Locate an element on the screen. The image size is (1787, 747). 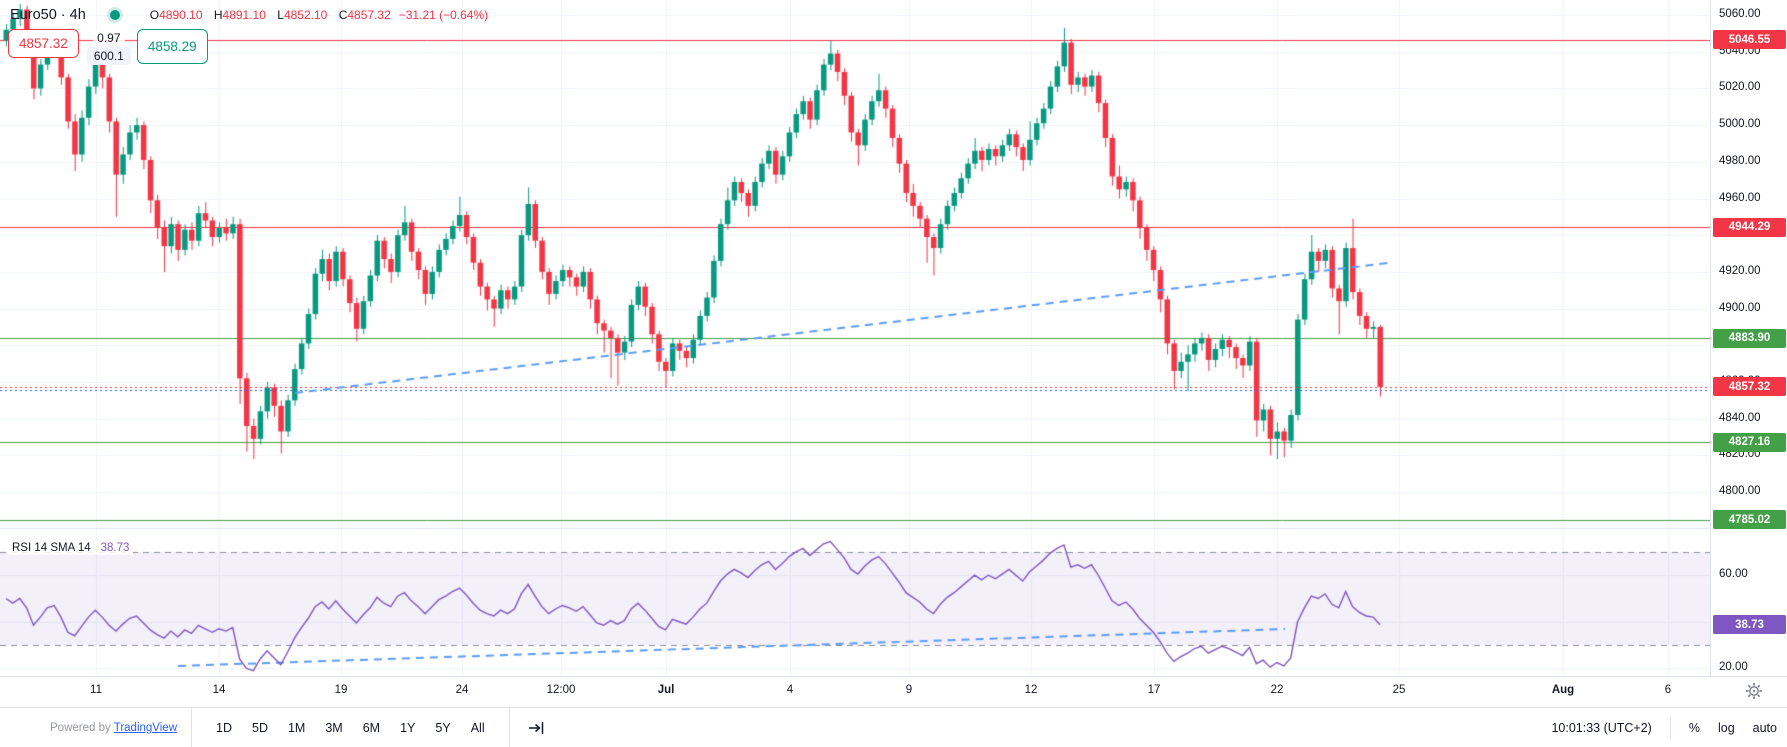
rsi-axis-tick: 60.00 is located at coordinates (1733, 574).